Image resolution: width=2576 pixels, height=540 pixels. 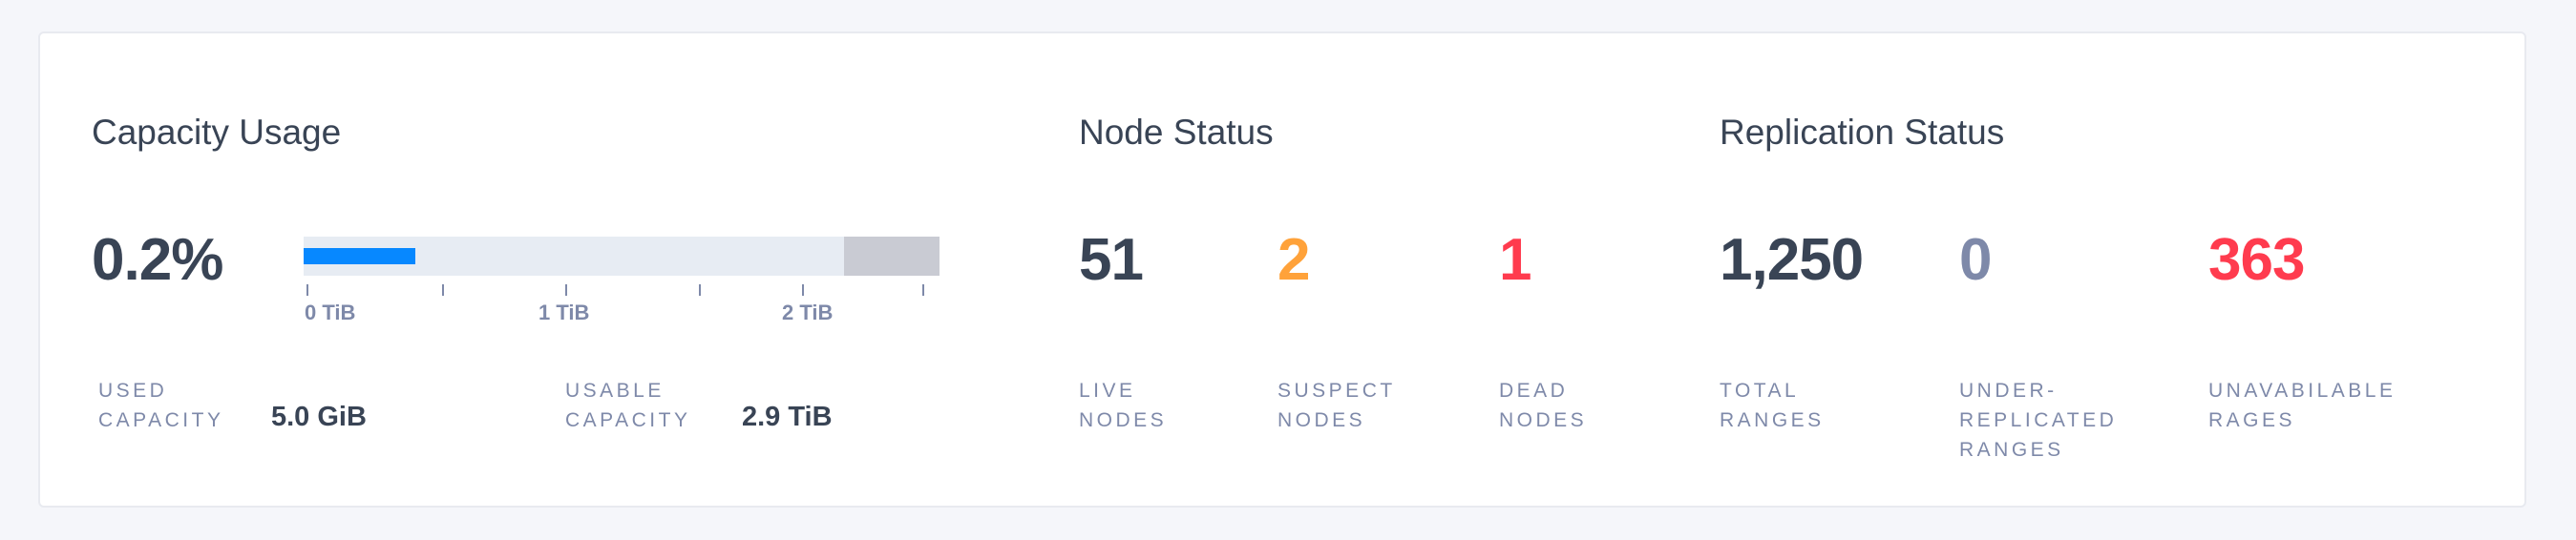 What do you see at coordinates (628, 405) in the screenshot?
I see `usable-capacity-label: USABLE CAPACITY` at bounding box center [628, 405].